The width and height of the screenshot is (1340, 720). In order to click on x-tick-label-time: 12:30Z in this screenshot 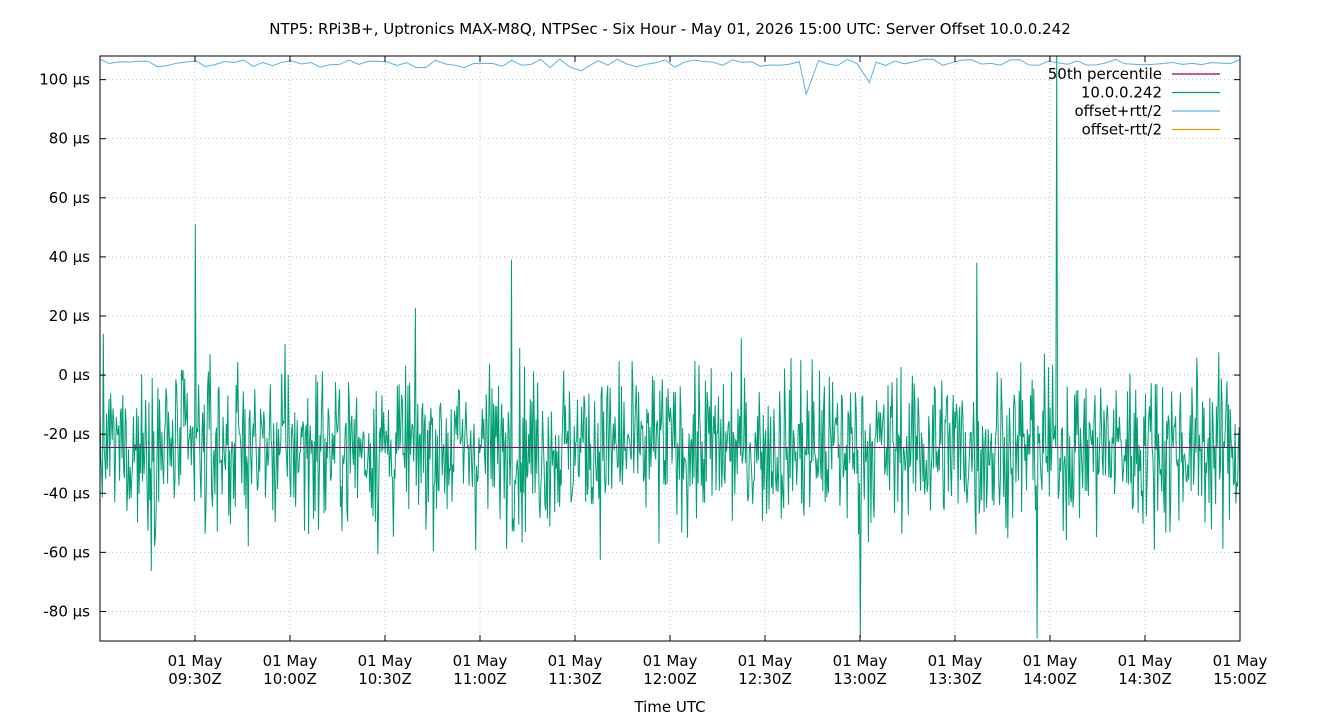, I will do `click(765, 679)`.